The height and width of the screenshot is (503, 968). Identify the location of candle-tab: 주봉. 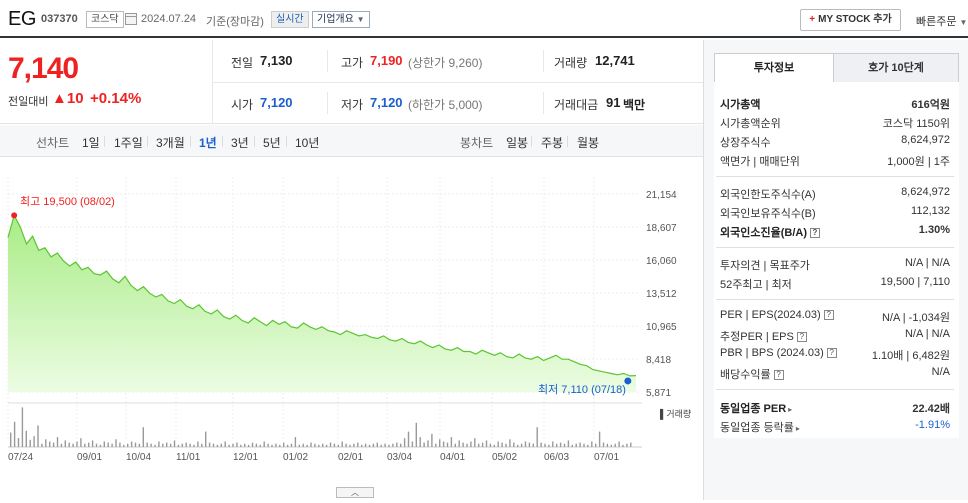
(552, 143).